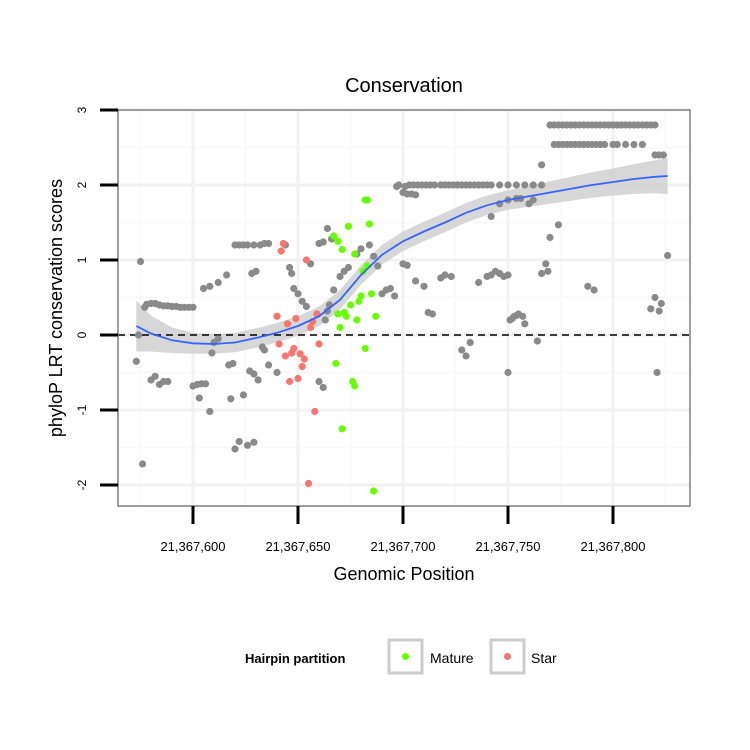 This screenshot has width=750, height=750. Describe the element at coordinates (82, 184) in the screenshot. I see `y-tick-label-4: 2` at that location.